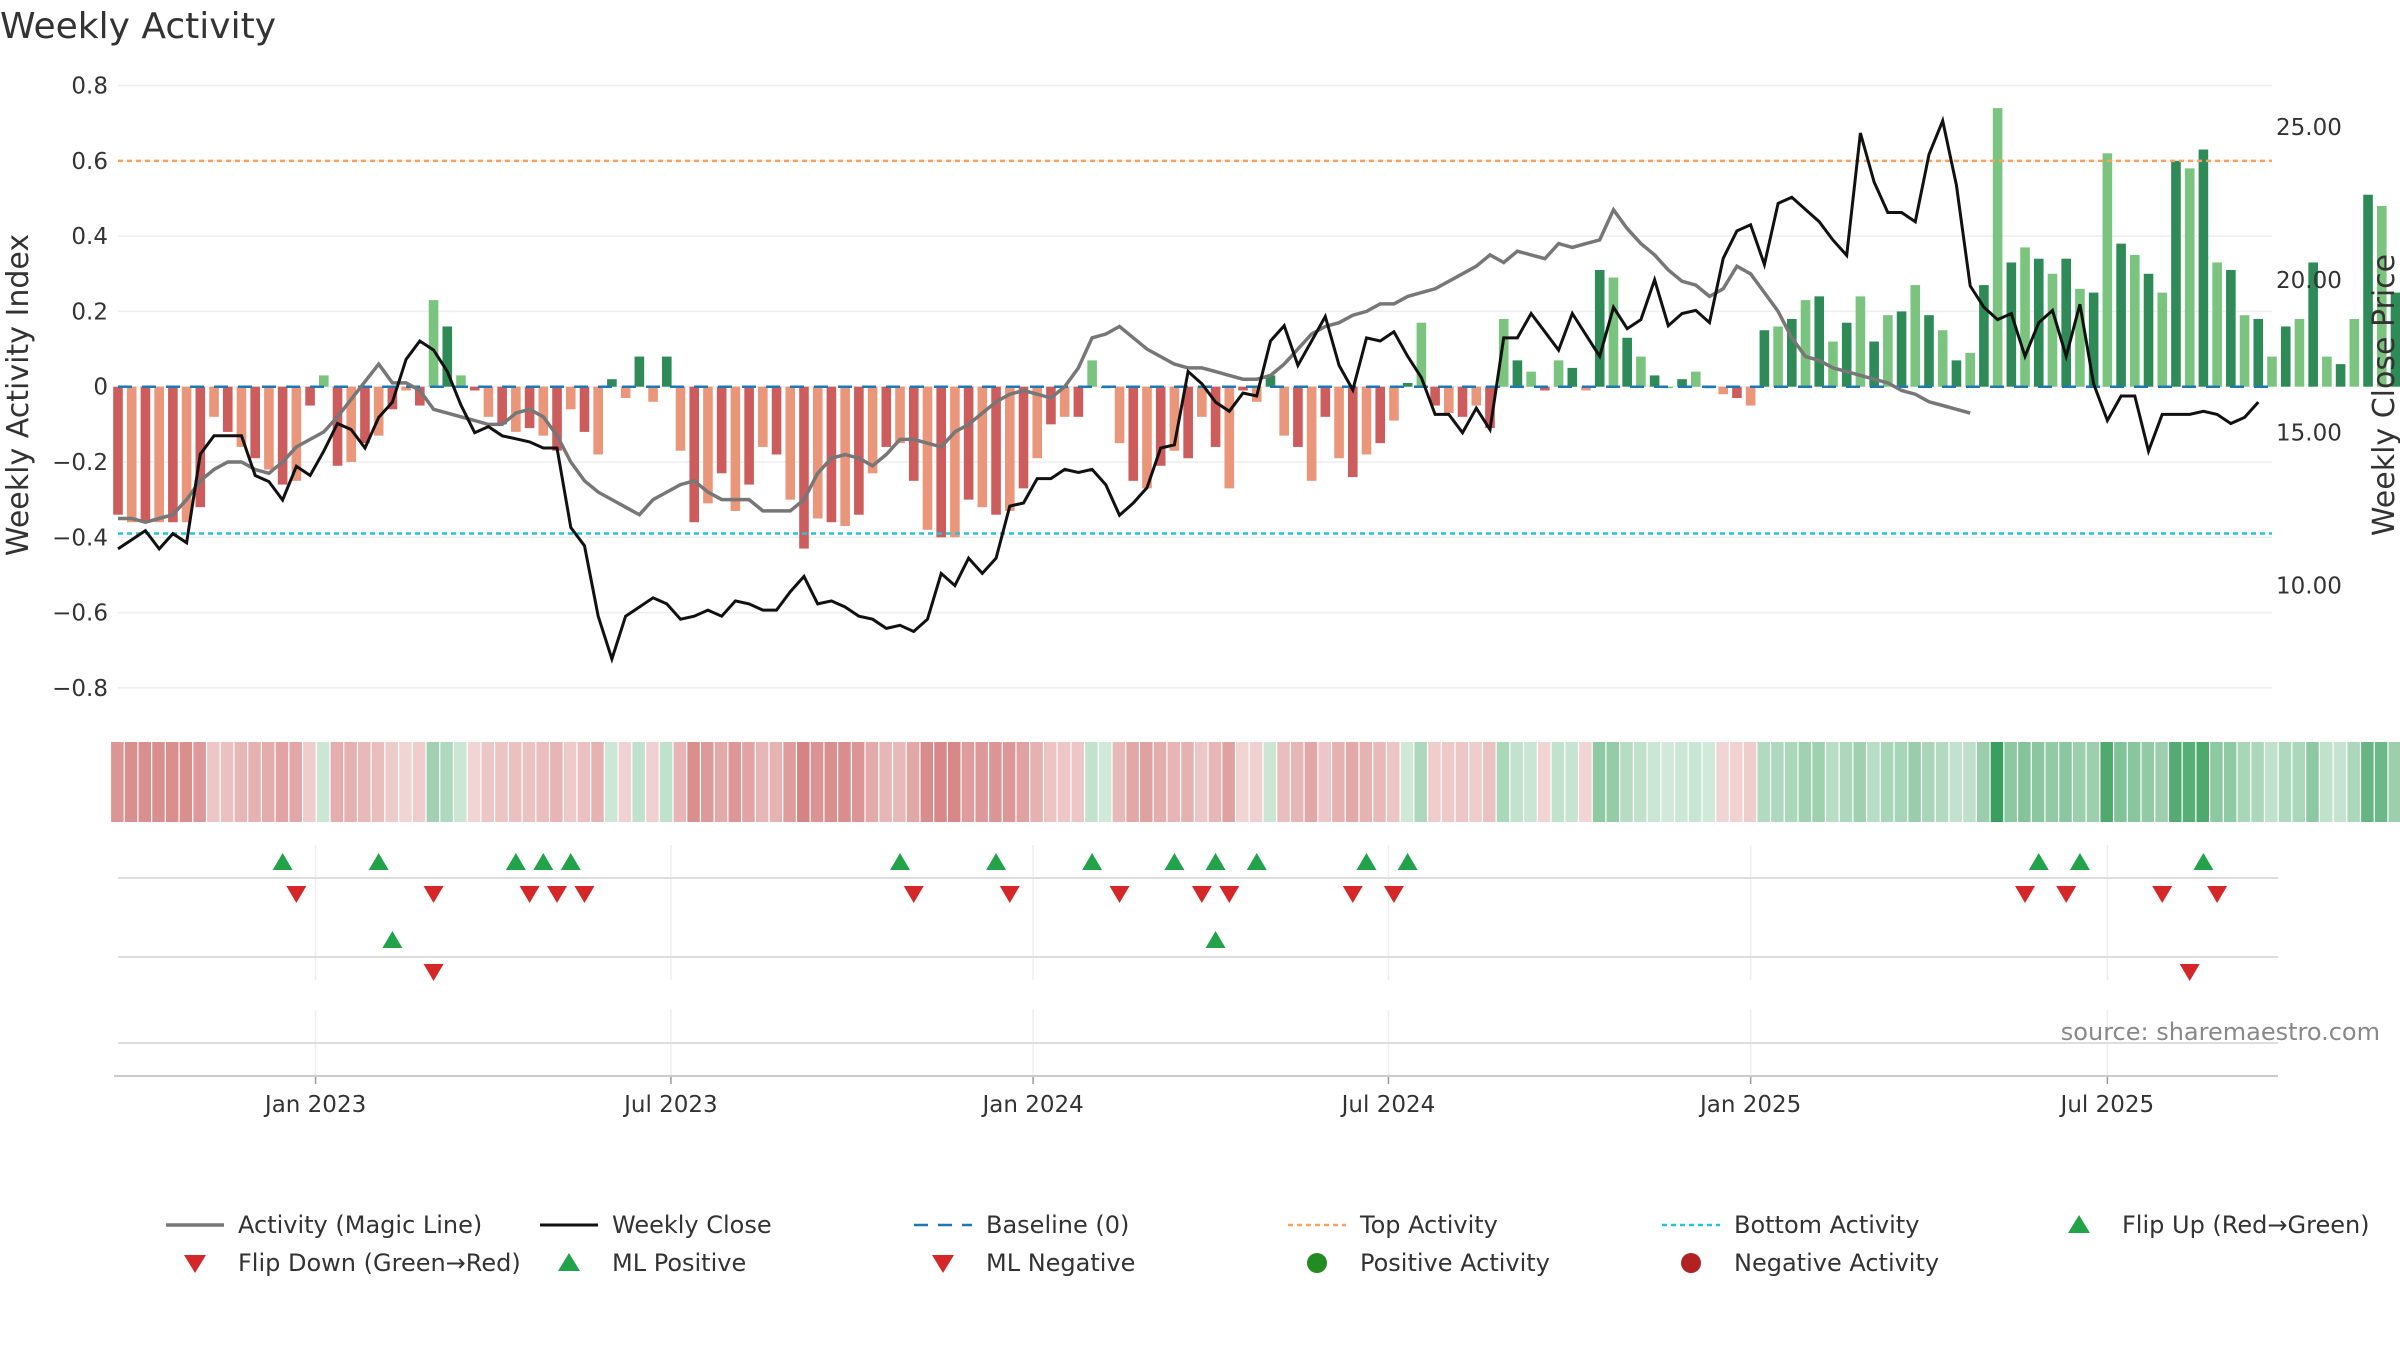  Describe the element at coordinates (1836, 1263) in the screenshot. I see `legend-label: Negative Activity` at that location.